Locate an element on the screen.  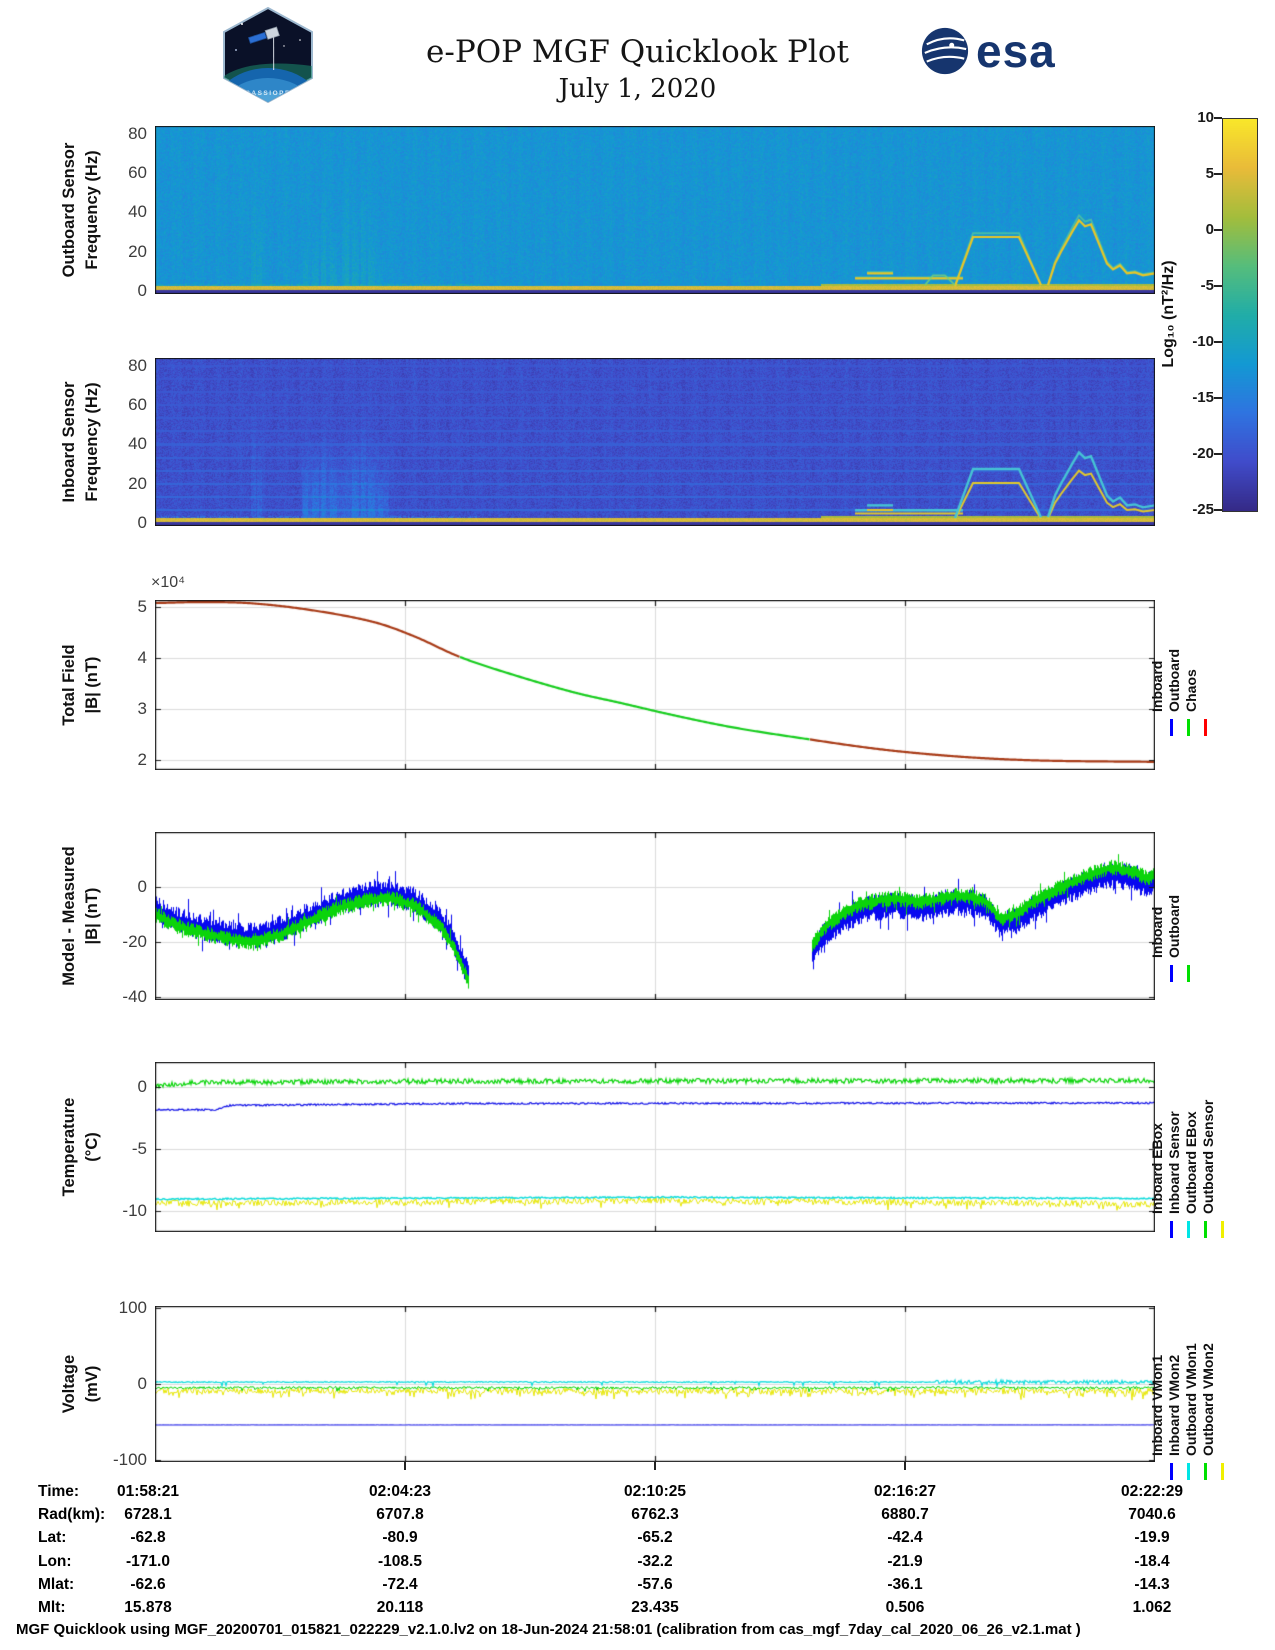
canvas-total-field is located at coordinates (655, 685).